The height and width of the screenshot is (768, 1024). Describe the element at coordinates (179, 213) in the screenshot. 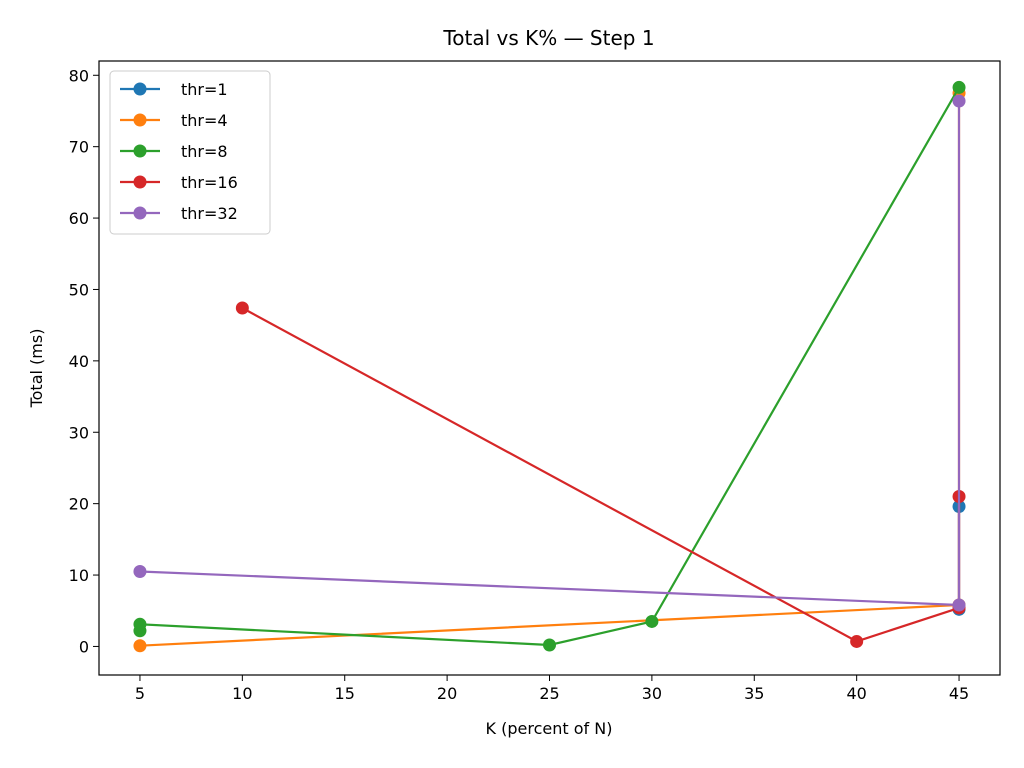

I see `legend-item: thr=32` at that location.